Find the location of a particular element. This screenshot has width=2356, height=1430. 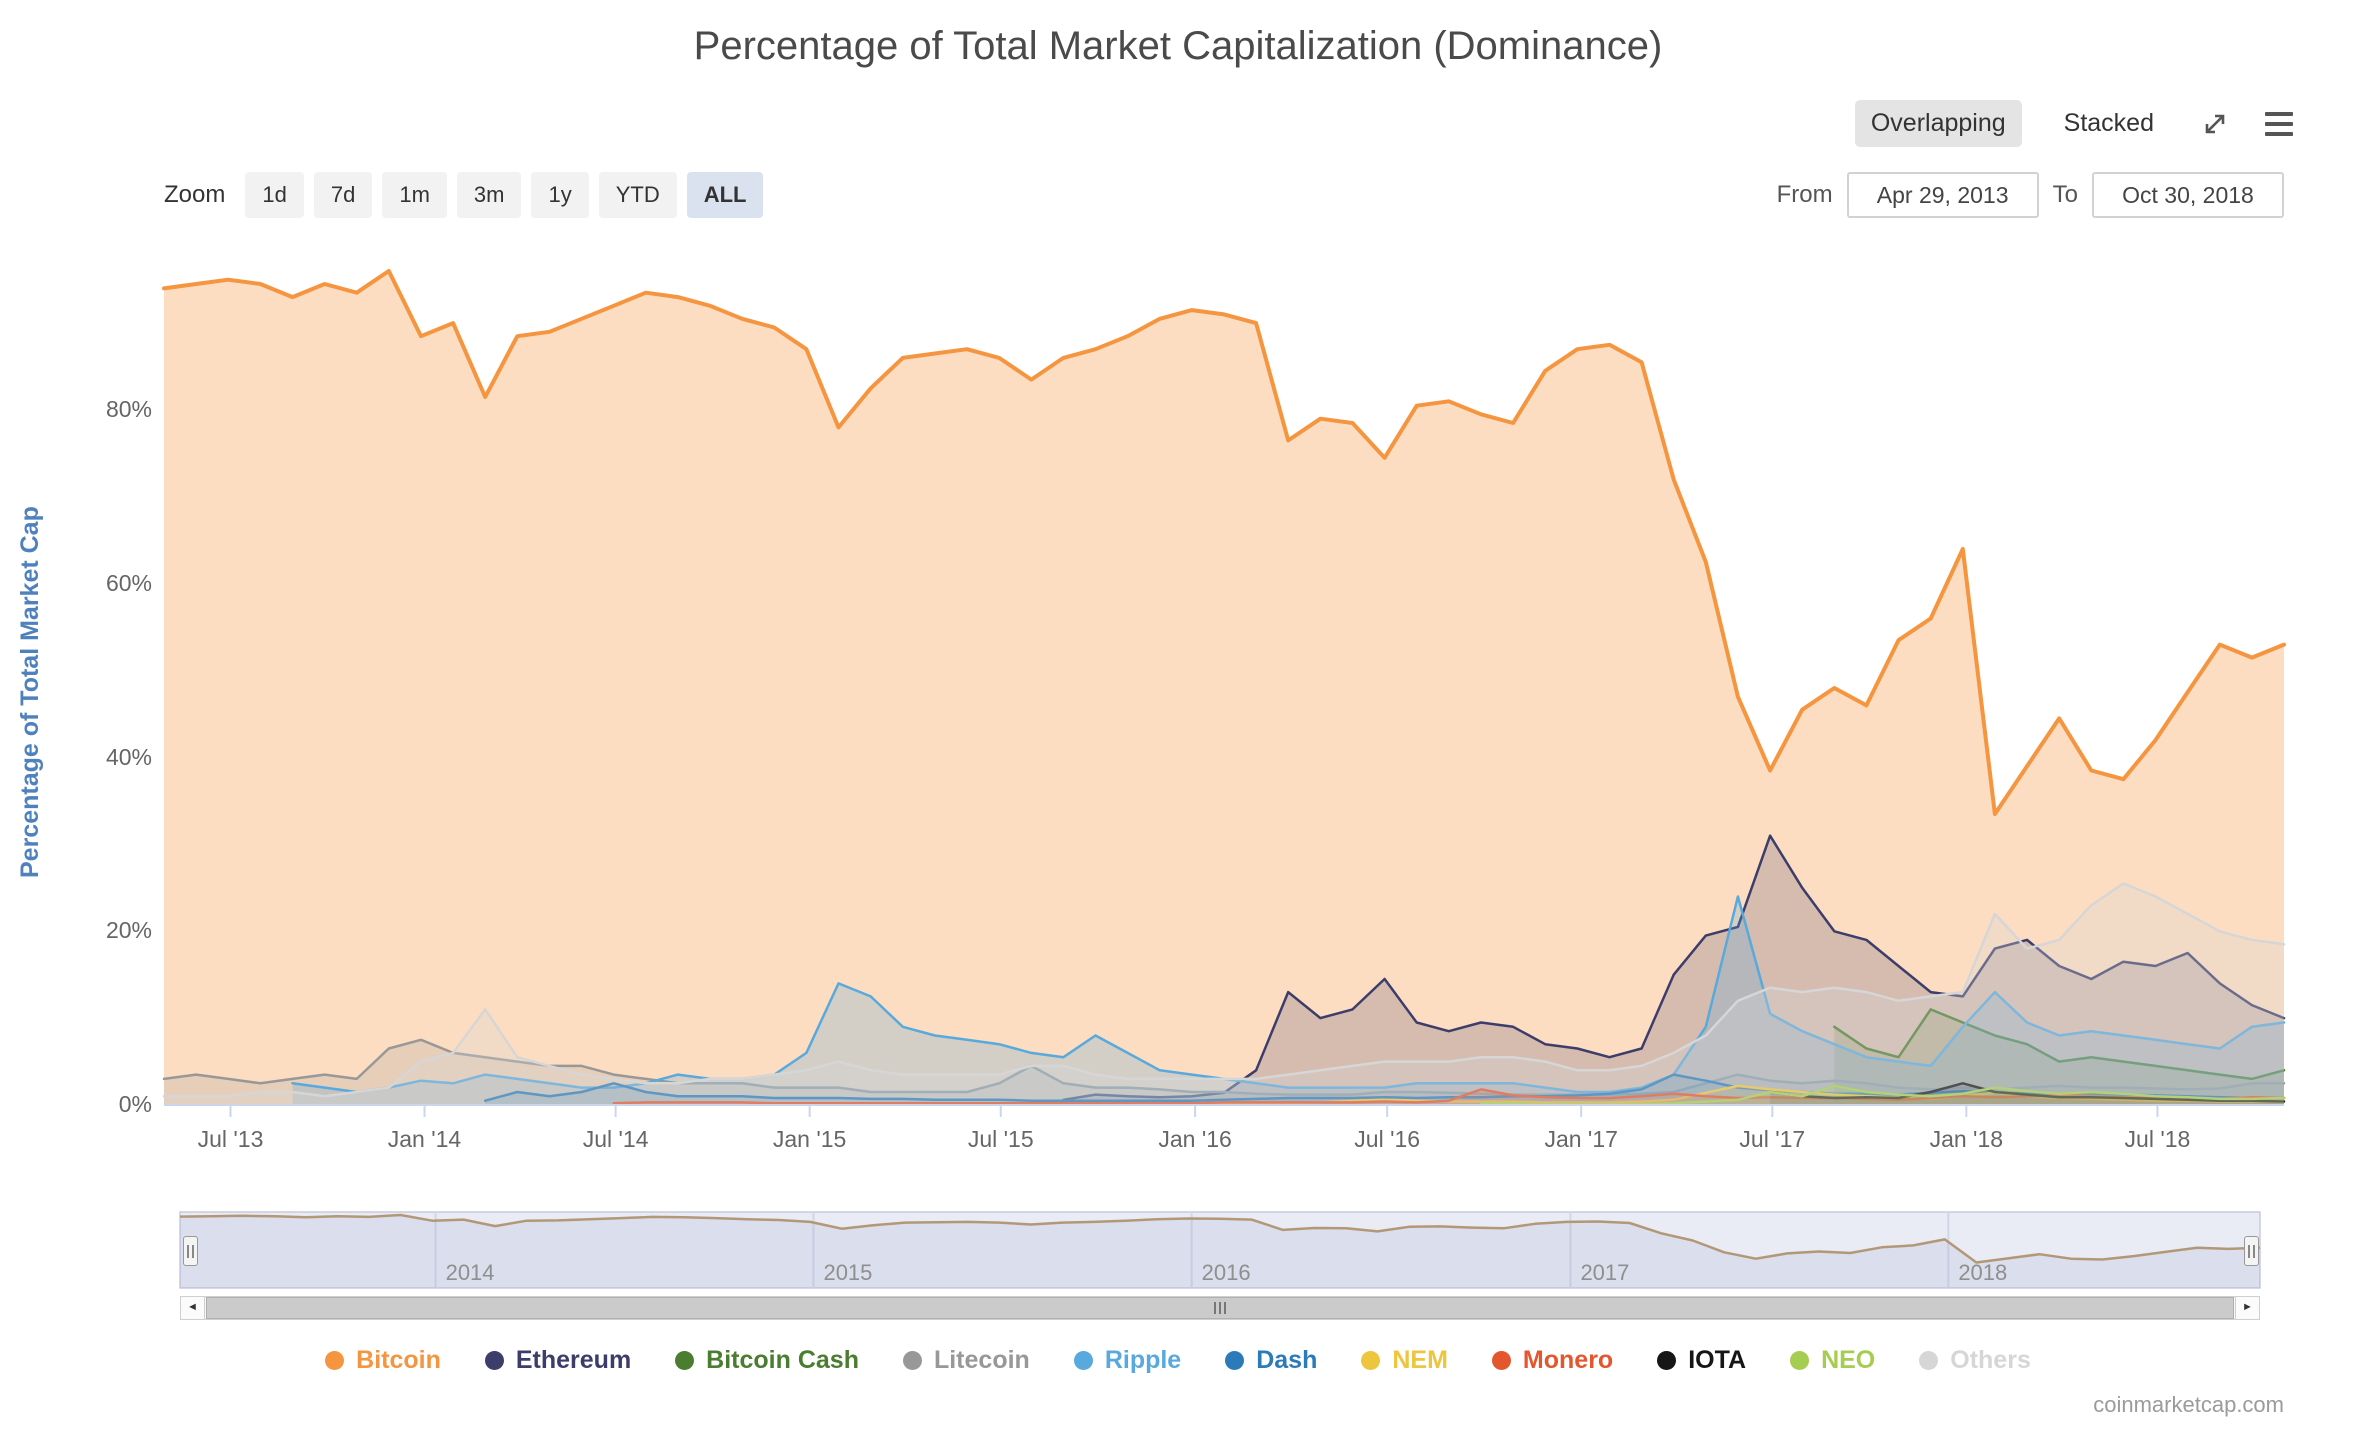

legend-label: Ripple is located at coordinates (1143, 1360).